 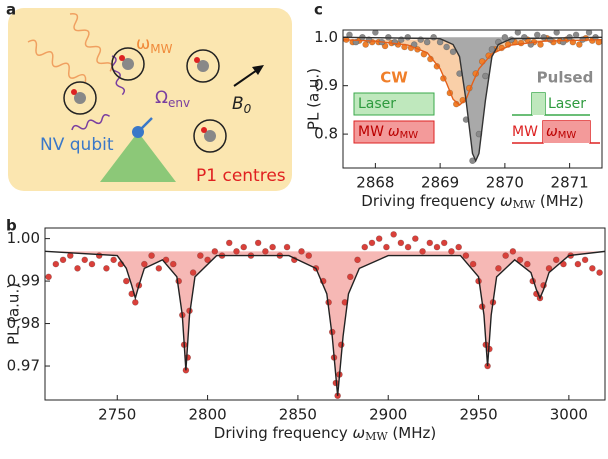 I want to click on panel-label: a, so click(x=11, y=10).